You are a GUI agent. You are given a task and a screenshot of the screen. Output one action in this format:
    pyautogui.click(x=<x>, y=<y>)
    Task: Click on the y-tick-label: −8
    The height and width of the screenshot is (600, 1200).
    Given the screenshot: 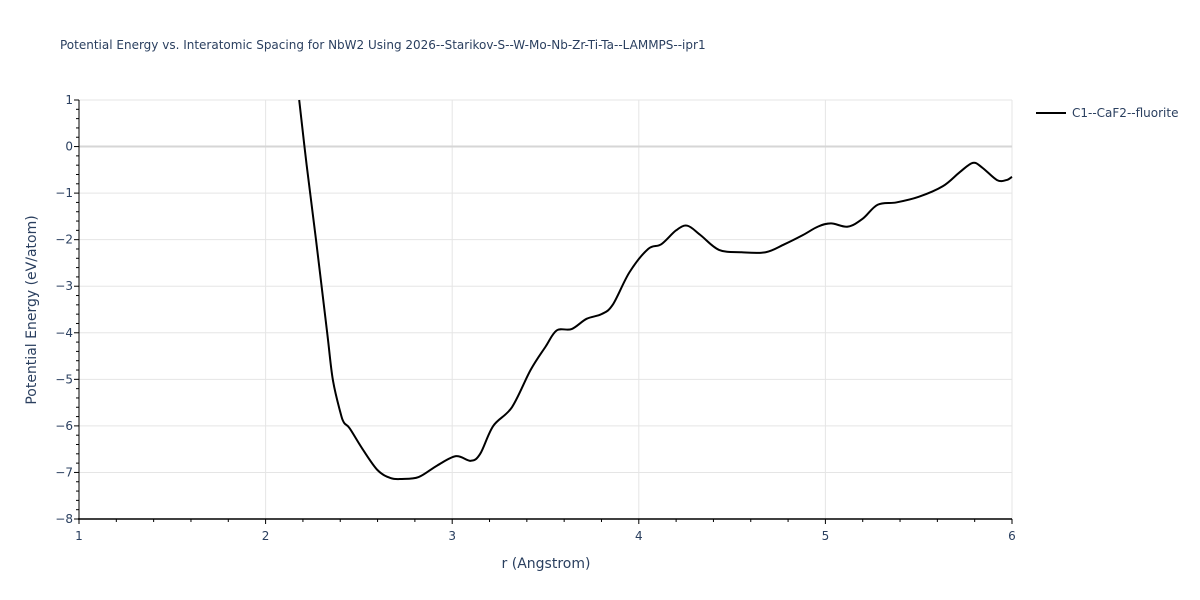 What is the action you would take?
    pyautogui.click(x=64, y=519)
    